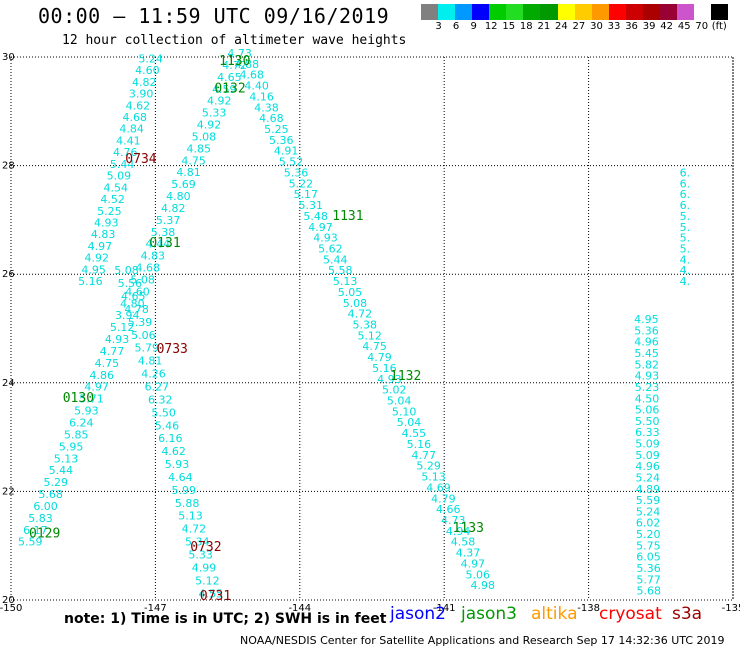  What do you see at coordinates (116, 187) in the screenshot?
I see `wave-height-value: 4.54` at bounding box center [116, 187].